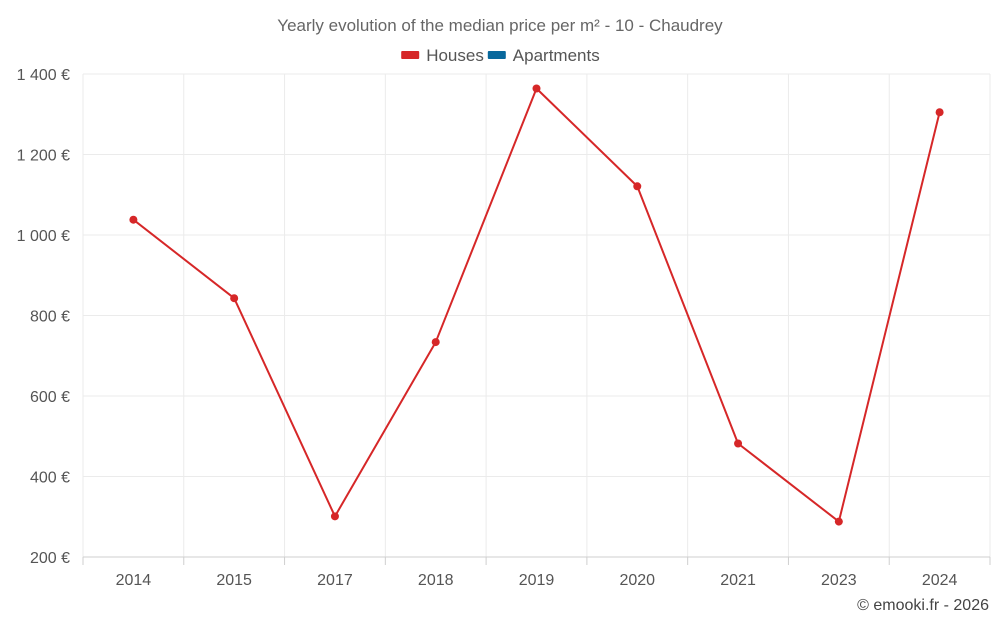 This screenshot has width=1000, height=630. I want to click on x-tick-label: 2020, so click(637, 580).